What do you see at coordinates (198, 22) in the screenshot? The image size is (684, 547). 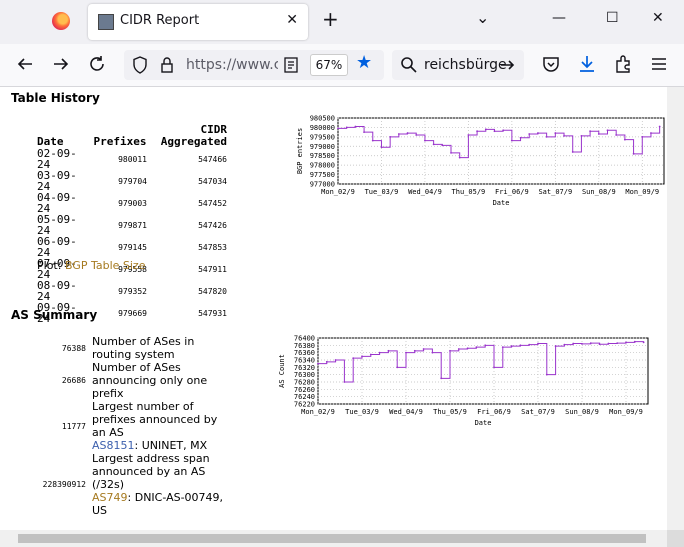 I see `tab-cidr-report: CIDR Report ✕` at bounding box center [198, 22].